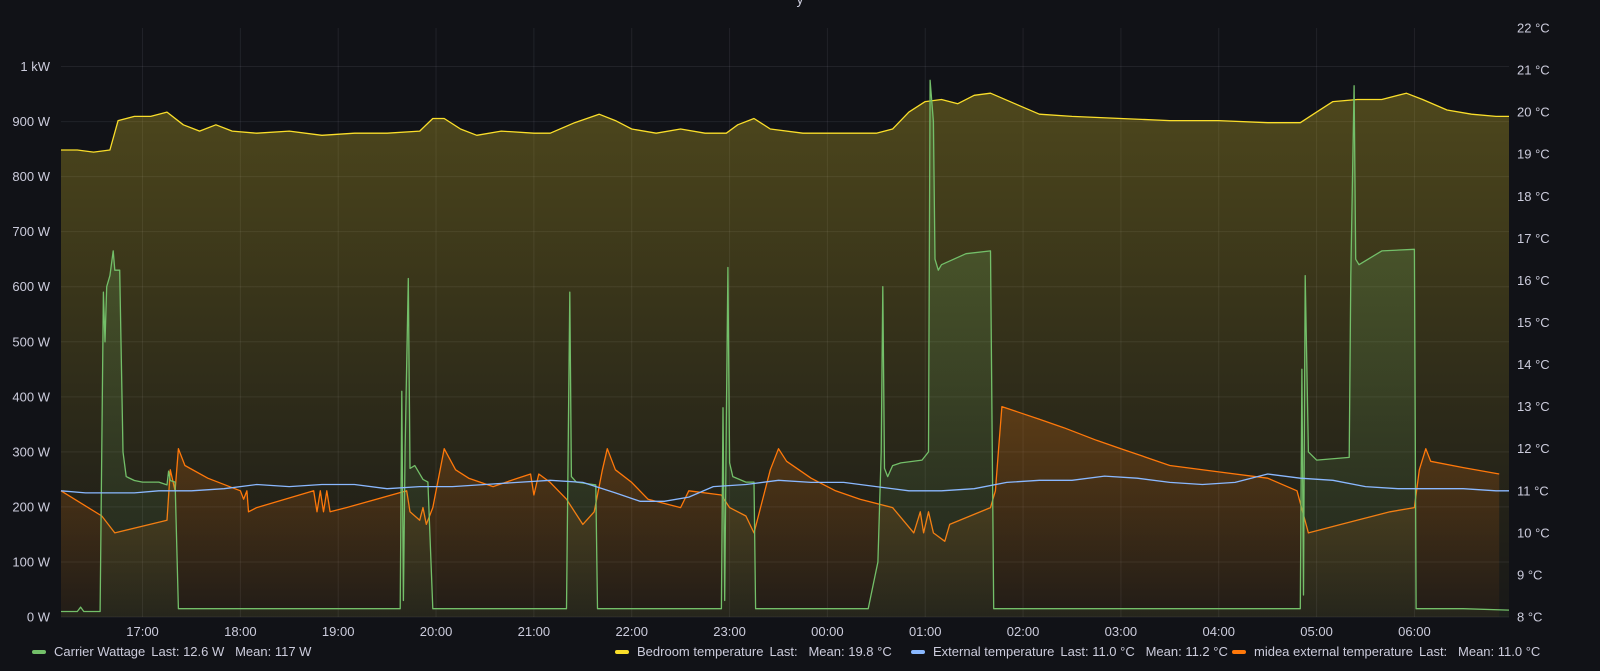 The width and height of the screenshot is (1600, 671). I want to click on x-tick-label: 18:00, so click(240, 631).